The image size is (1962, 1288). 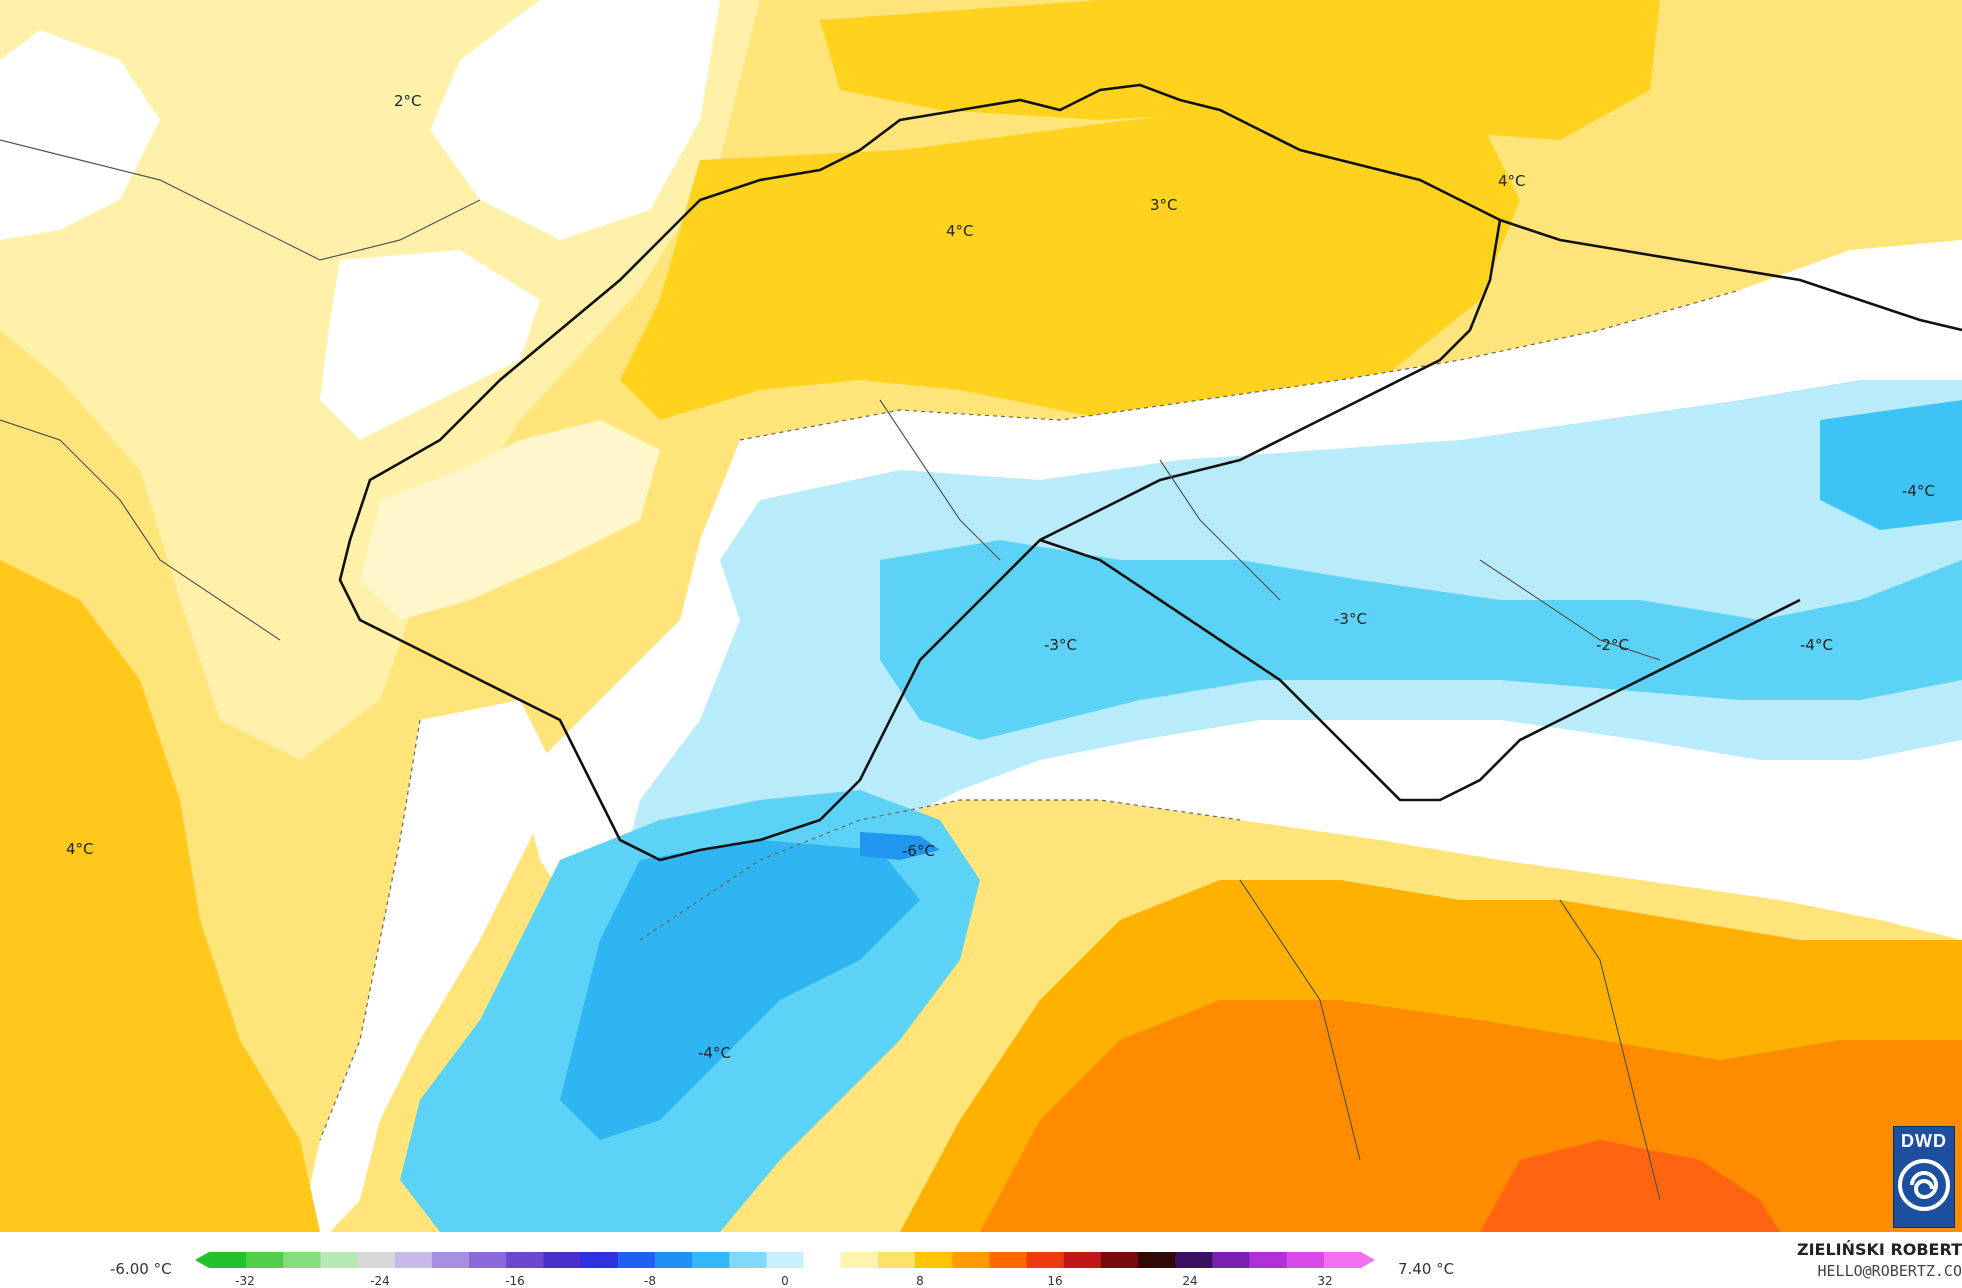 What do you see at coordinates (408, 101) in the screenshot?
I see `temp-label: 2°C` at bounding box center [408, 101].